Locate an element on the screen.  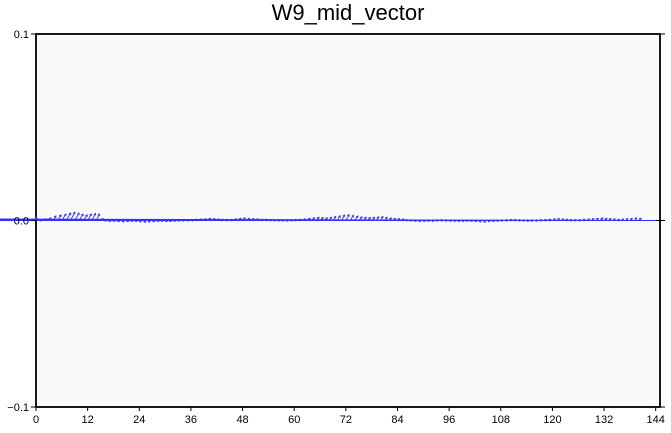
x-tick-label: 48 is located at coordinates (242, 420).